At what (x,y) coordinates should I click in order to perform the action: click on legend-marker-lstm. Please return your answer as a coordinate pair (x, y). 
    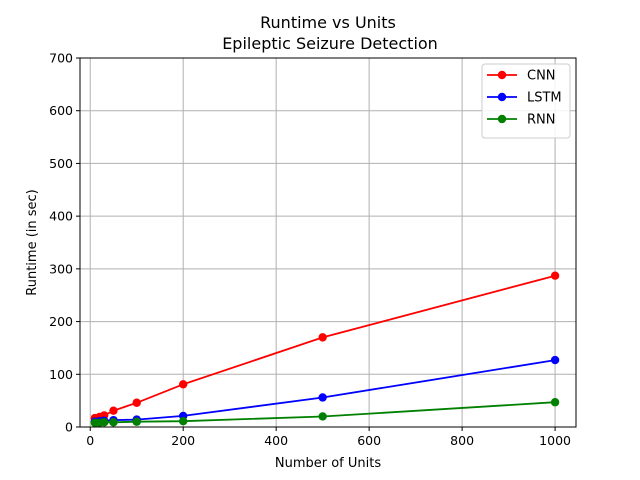
    Looking at the image, I should click on (502, 97).